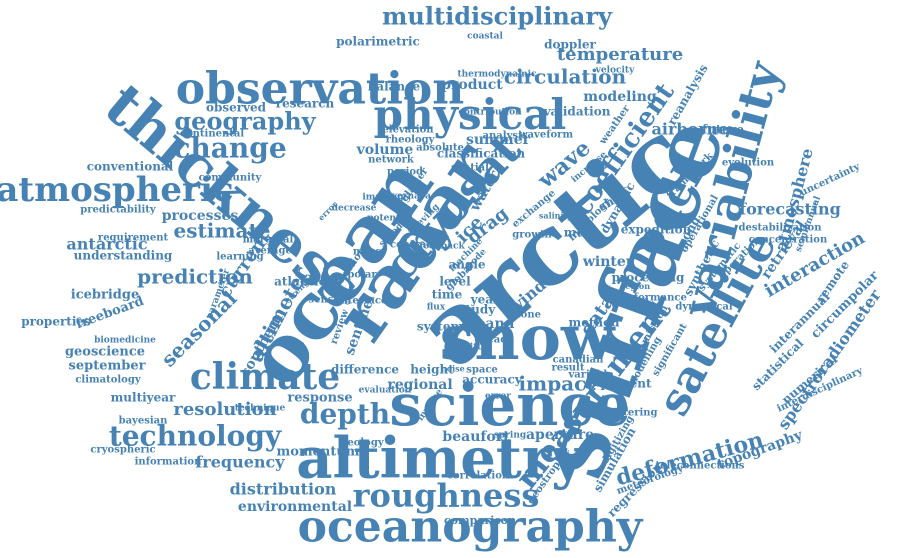  Describe the element at coordinates (788, 240) in the screenshot. I see `cloud-word: concentration` at that location.